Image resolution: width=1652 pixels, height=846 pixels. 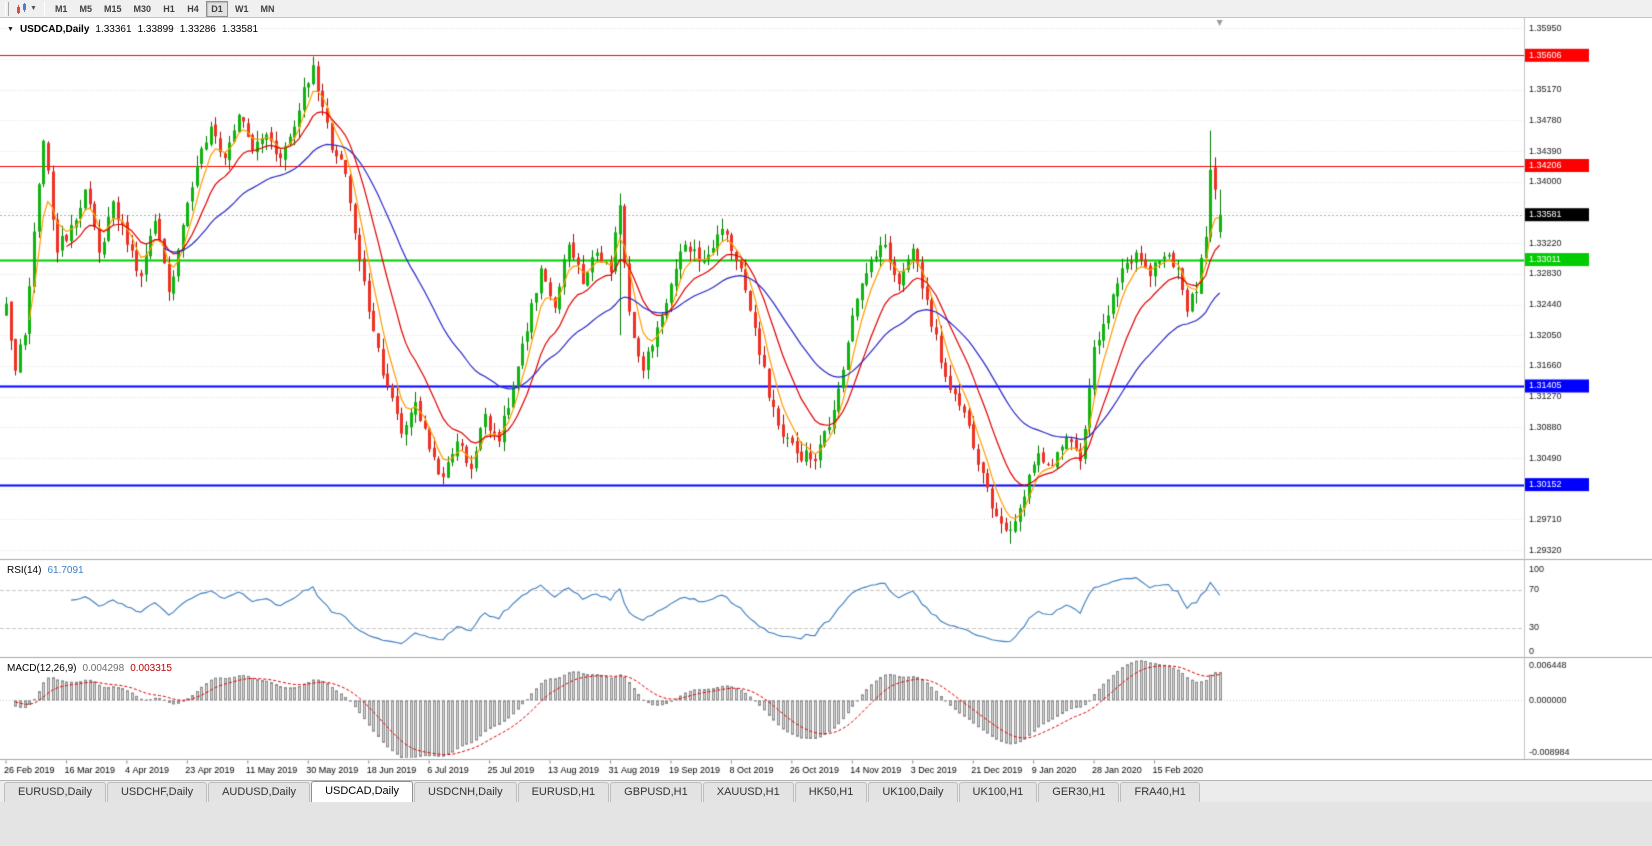 I want to click on timeframe-button-m30: M30, so click(x=142, y=9).